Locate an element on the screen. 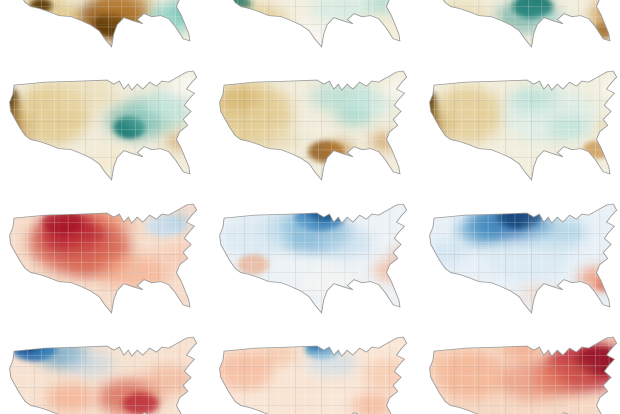 The image size is (620, 414). us-map-r3c2 is located at coordinates (312, 263).